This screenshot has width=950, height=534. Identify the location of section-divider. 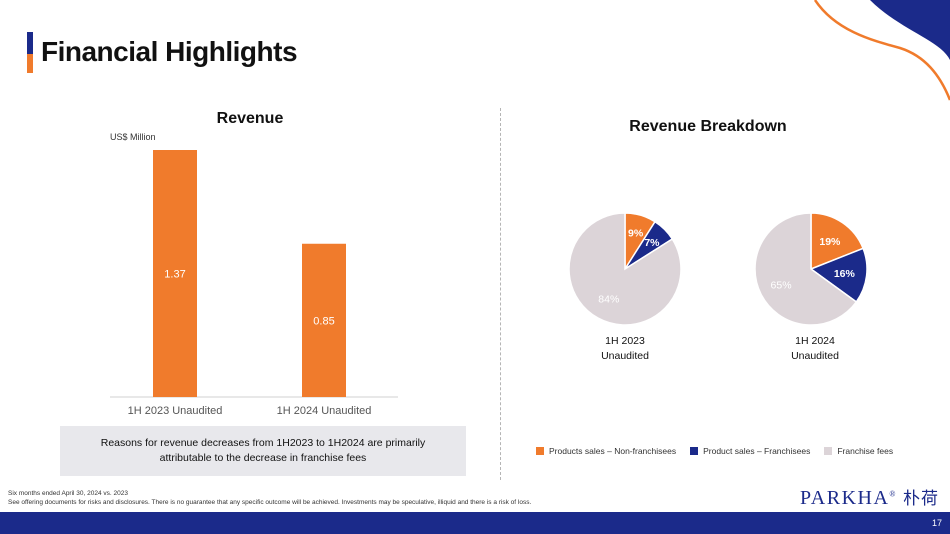
(500, 294).